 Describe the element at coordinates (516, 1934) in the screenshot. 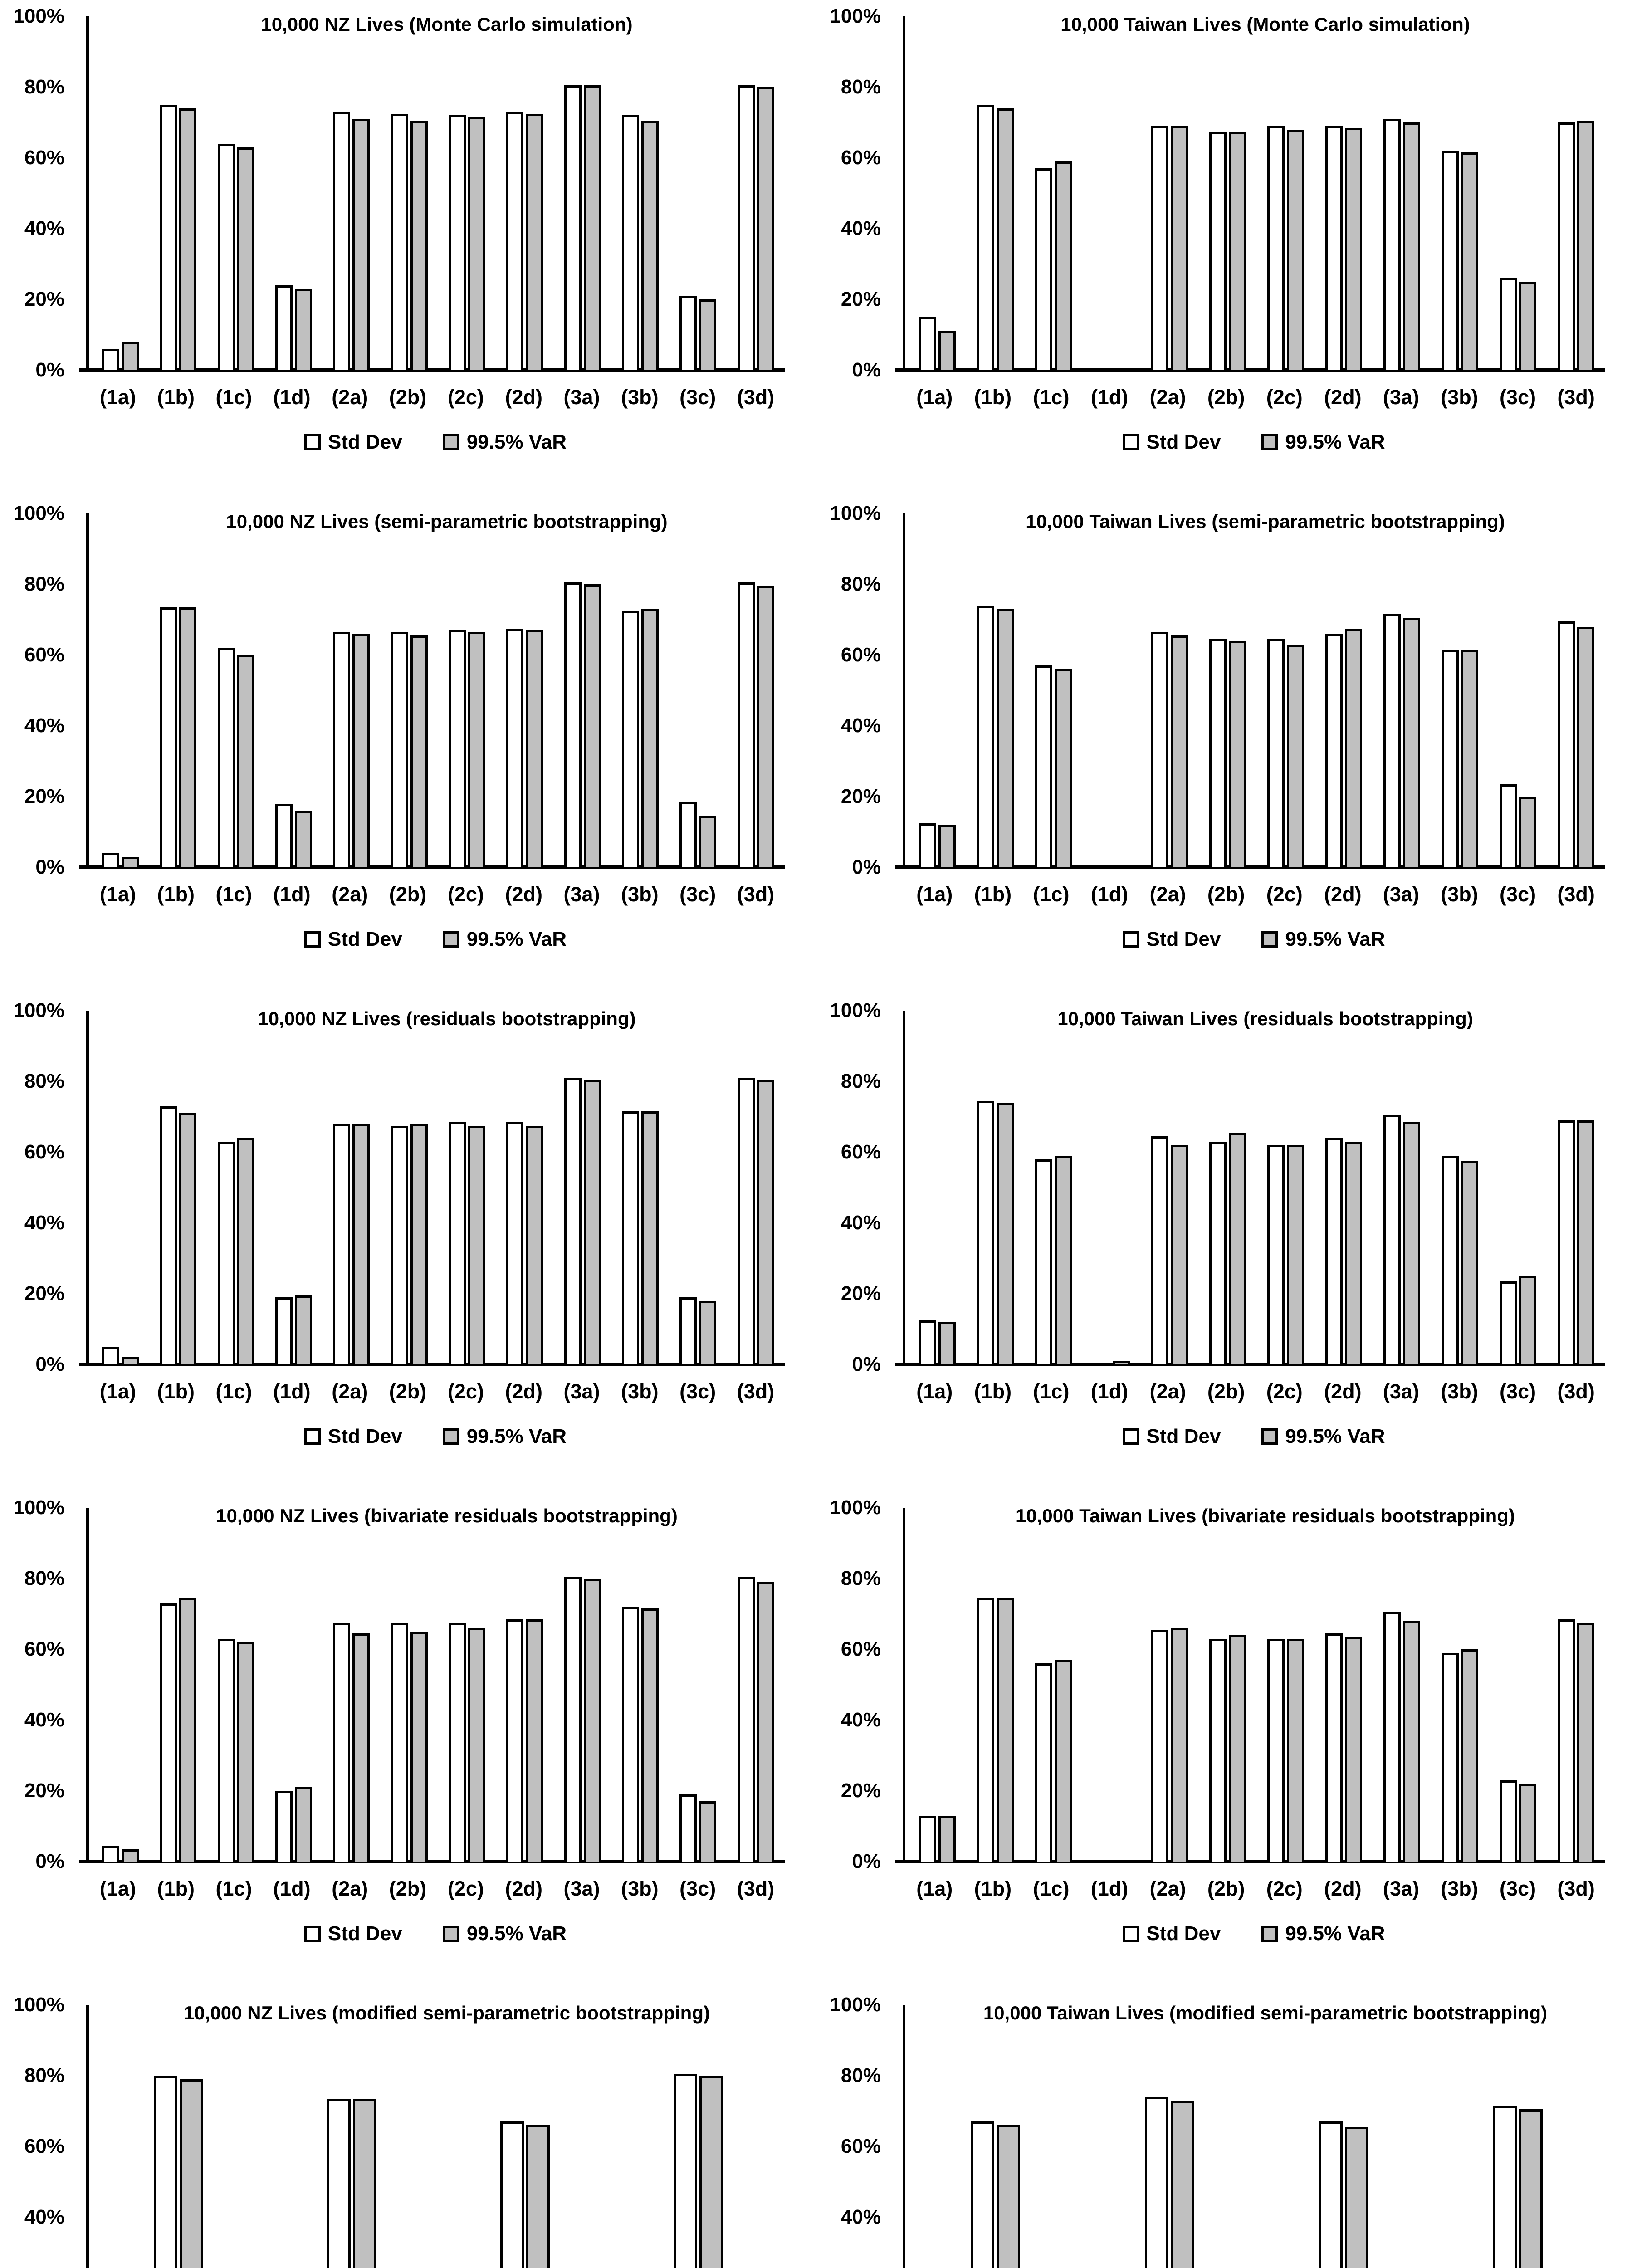

I see `legend-label-var: 99.5% VaR` at that location.